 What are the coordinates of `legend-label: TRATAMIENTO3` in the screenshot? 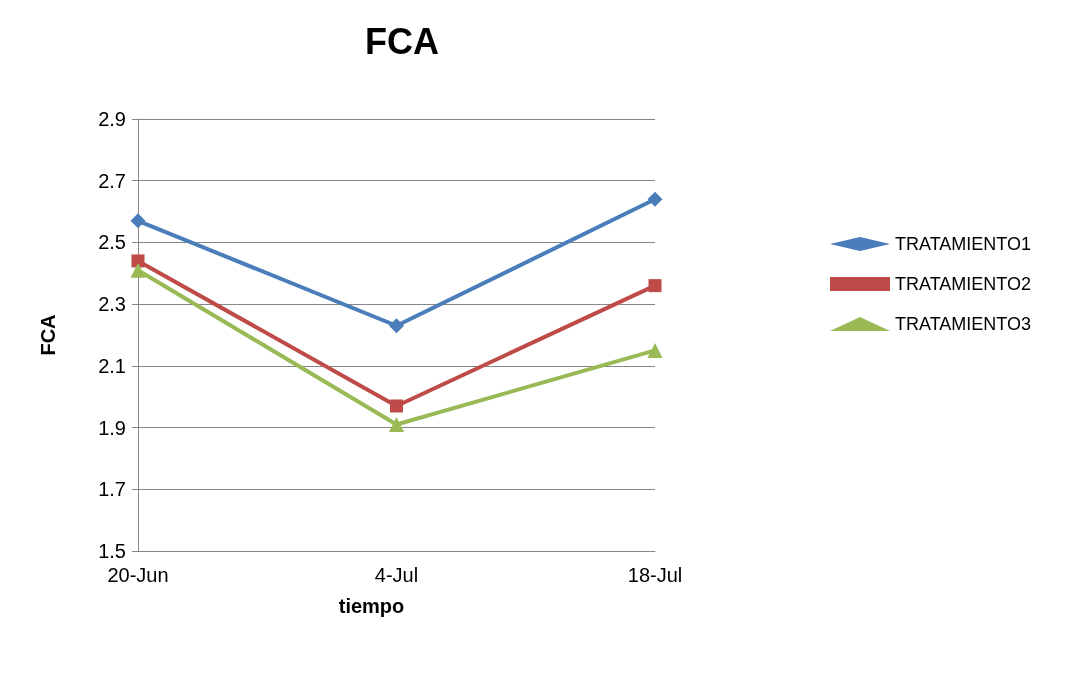 It's located at (963, 324).